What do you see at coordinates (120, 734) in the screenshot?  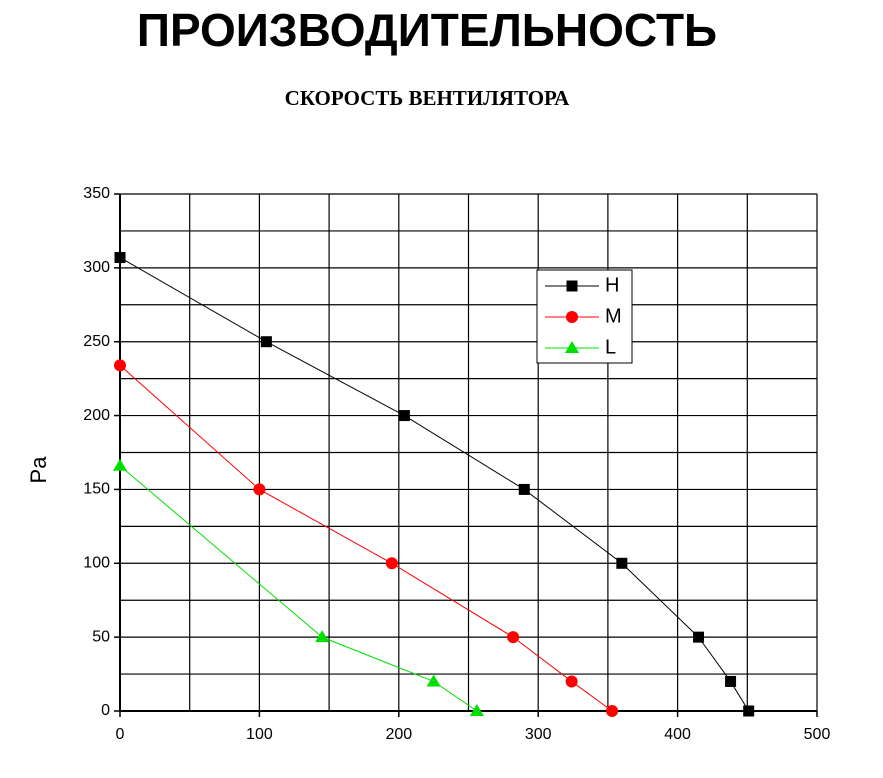 I see `x-tick-label: 0` at bounding box center [120, 734].